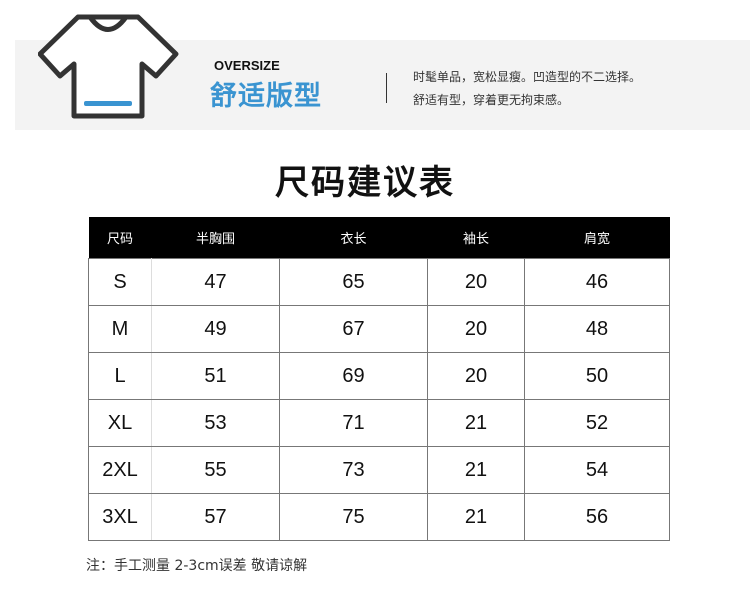  What do you see at coordinates (353, 376) in the screenshot?
I see `measurement-cell: 69` at bounding box center [353, 376].